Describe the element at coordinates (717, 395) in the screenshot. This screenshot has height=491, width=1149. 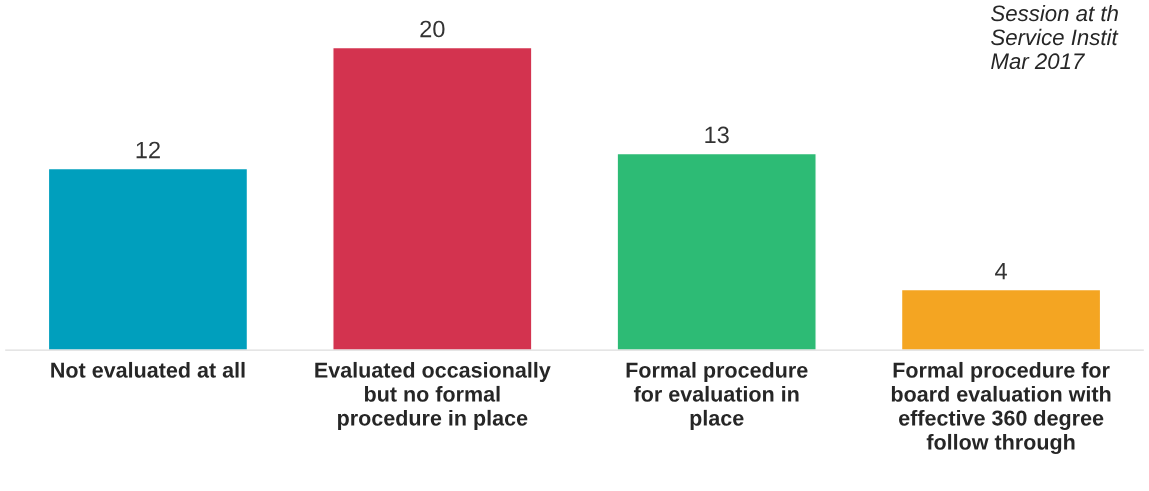
I see `x-tick-label: Formal procedure for evaluation in place` at that location.